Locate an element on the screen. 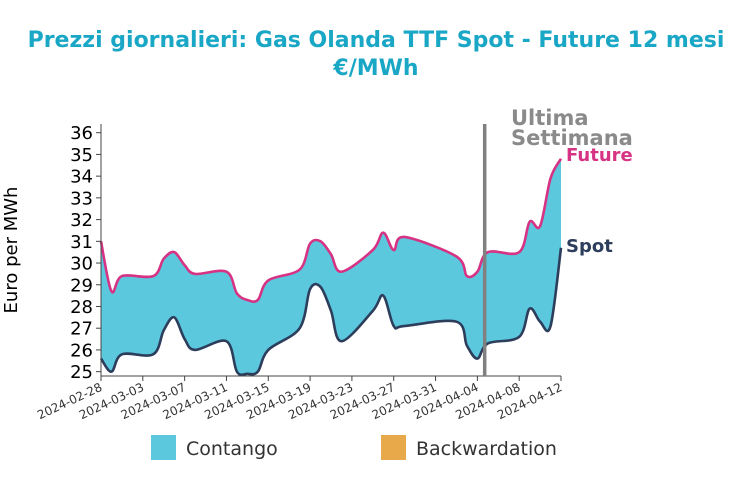 The width and height of the screenshot is (752, 504). y-tick-label: 28 is located at coordinates (81, 307).